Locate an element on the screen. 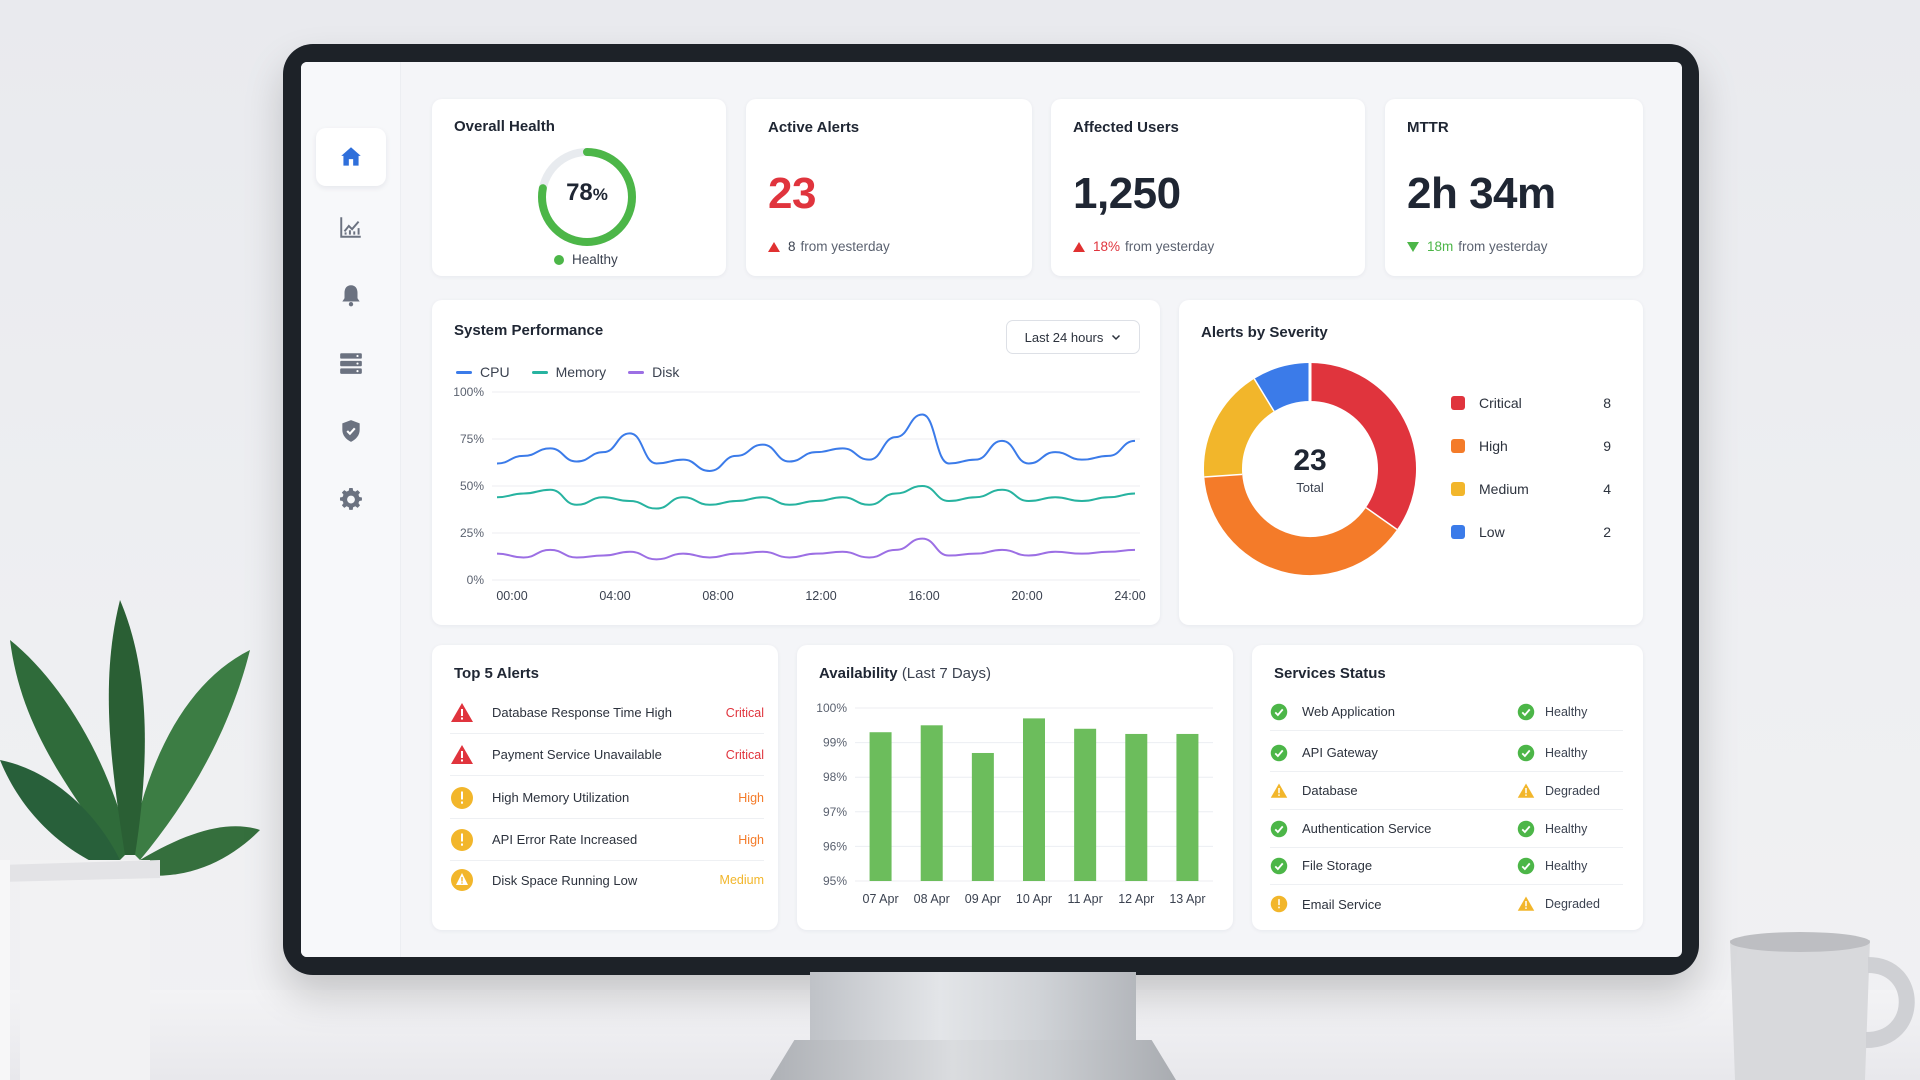  service-name: Web Application is located at coordinates (1348, 711).